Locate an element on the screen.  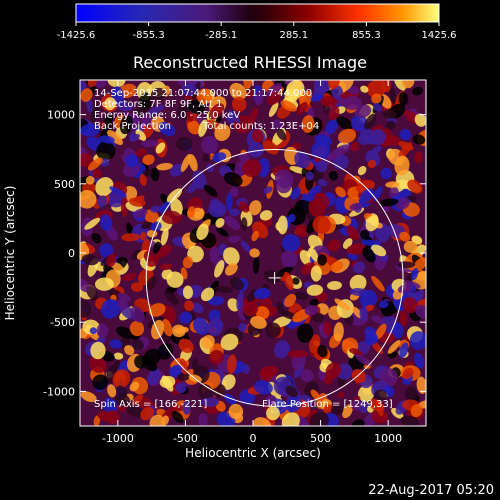
colorbar is located at coordinates (257, 13).